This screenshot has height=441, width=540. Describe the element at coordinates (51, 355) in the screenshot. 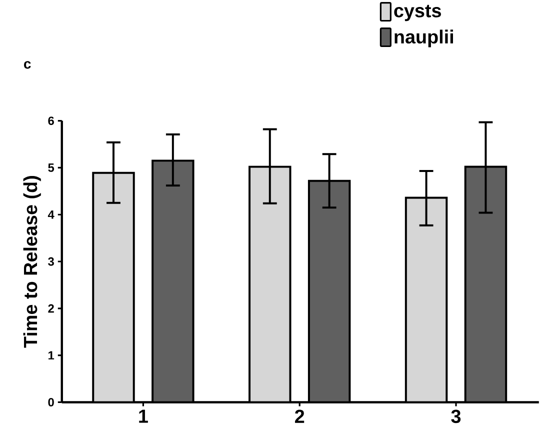

I see `y-tick-label: 1` at that location.